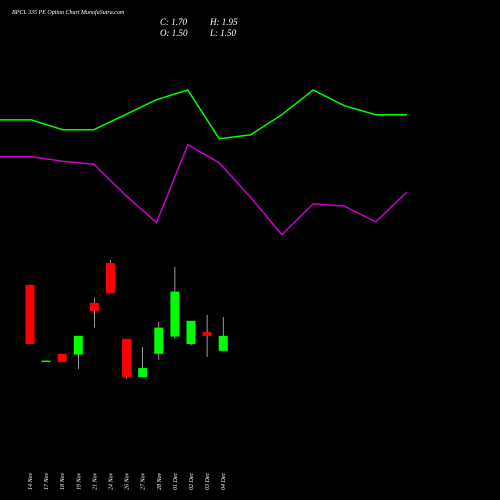 The height and width of the screenshot is (500, 500). Describe the element at coordinates (208, 481) in the screenshot. I see `x-tick-label: 03 Dec` at that location.